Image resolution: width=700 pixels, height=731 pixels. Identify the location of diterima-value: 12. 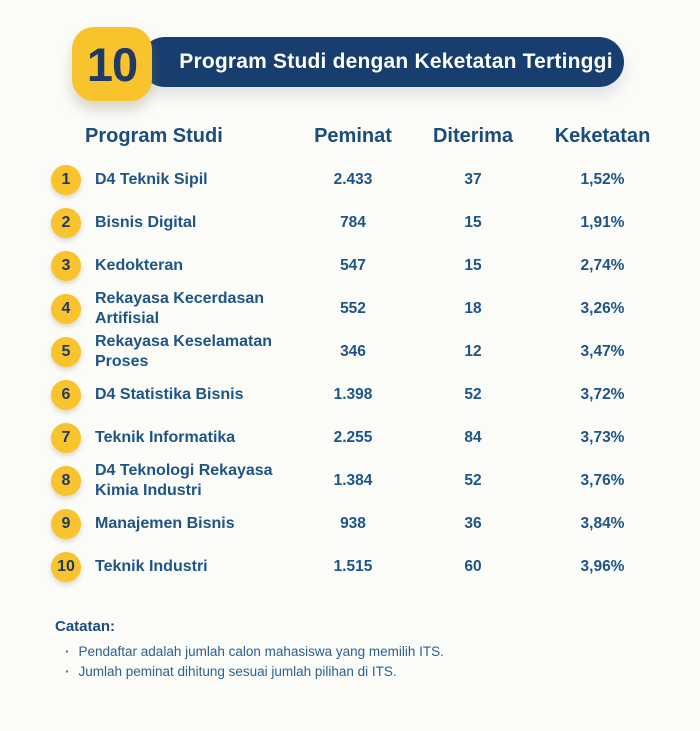
(473, 351).